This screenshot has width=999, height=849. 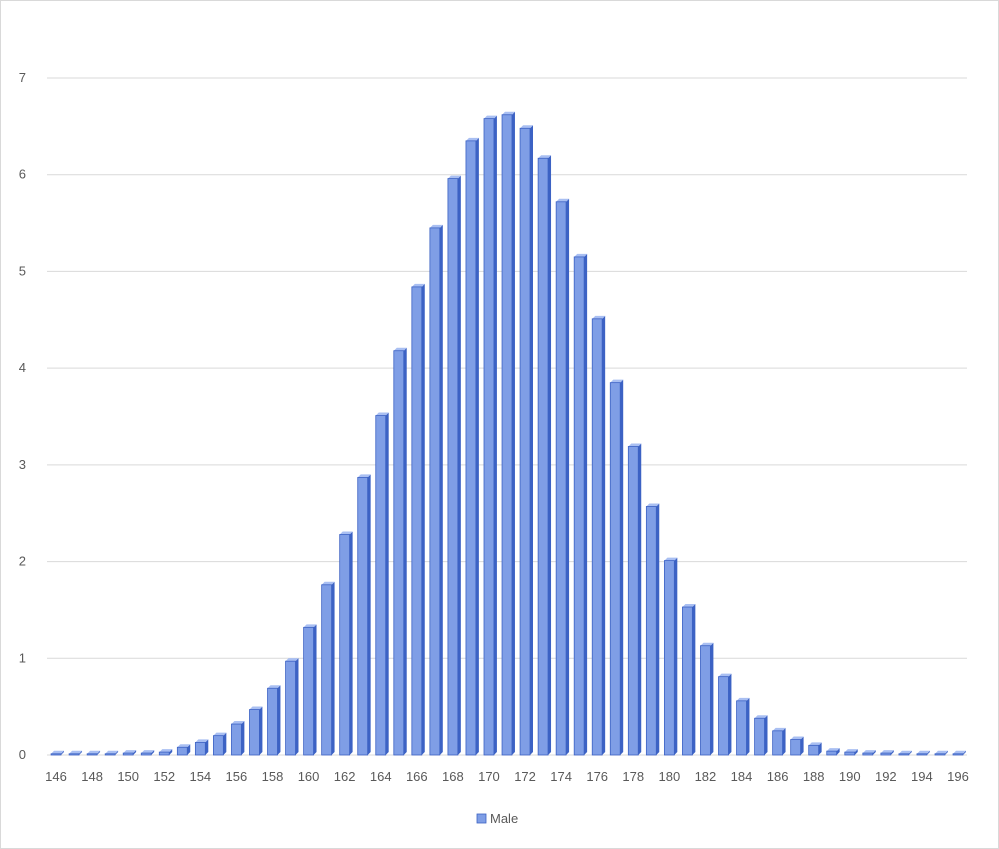 I want to click on y-tick-label: 1, so click(x=22, y=657).